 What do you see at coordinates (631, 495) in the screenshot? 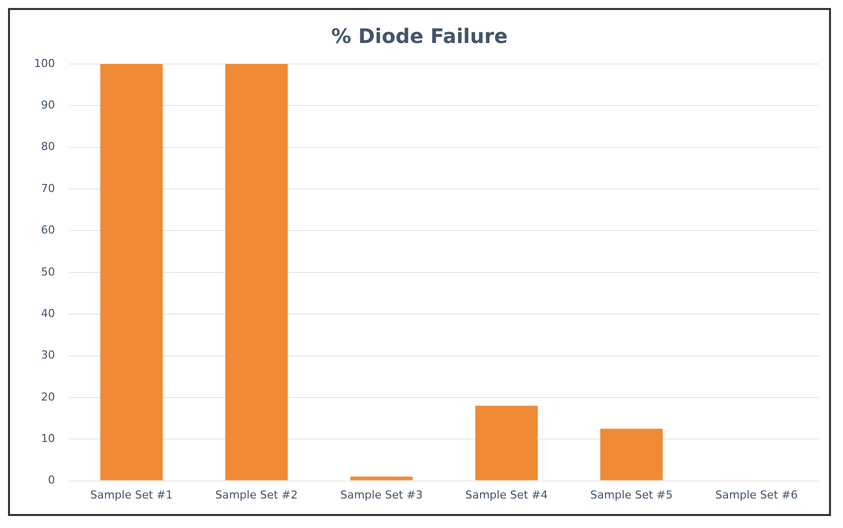
I see `x-tick-label: Sample Set #5` at bounding box center [631, 495].